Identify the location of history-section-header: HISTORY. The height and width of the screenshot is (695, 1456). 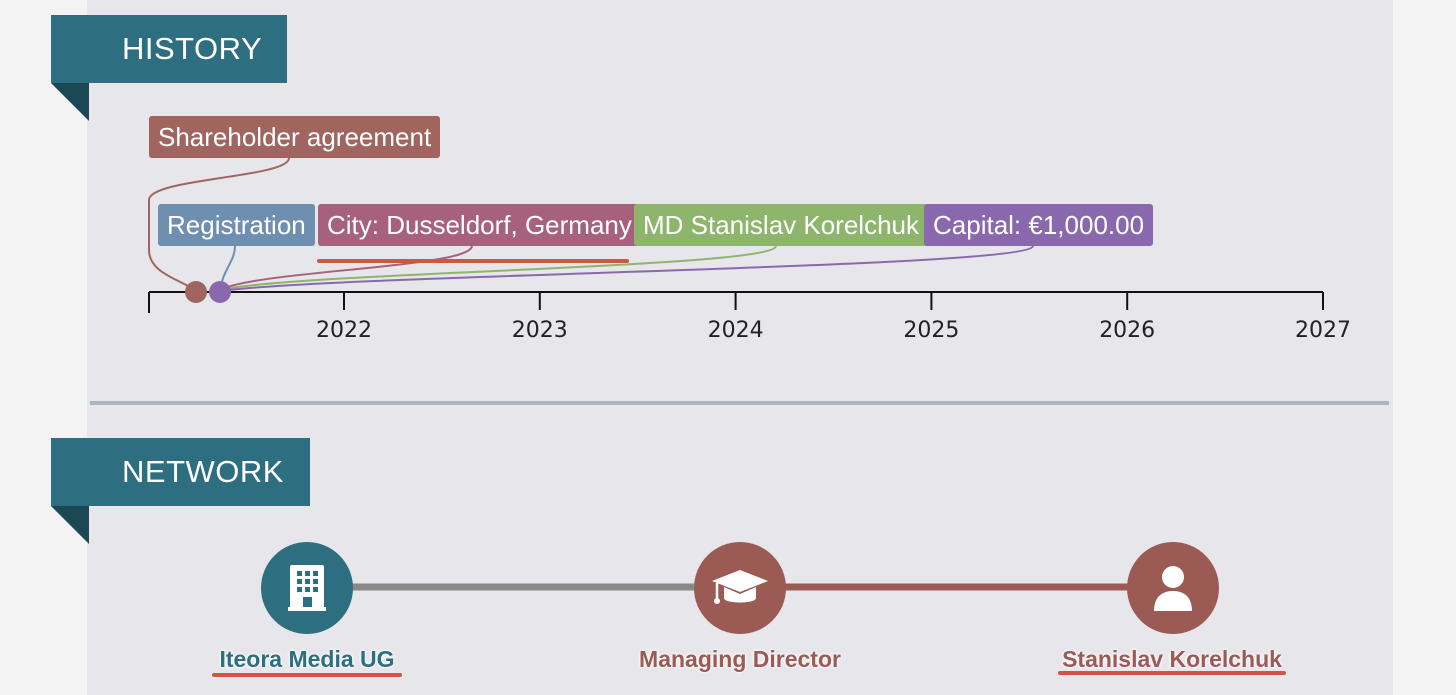
(169, 49).